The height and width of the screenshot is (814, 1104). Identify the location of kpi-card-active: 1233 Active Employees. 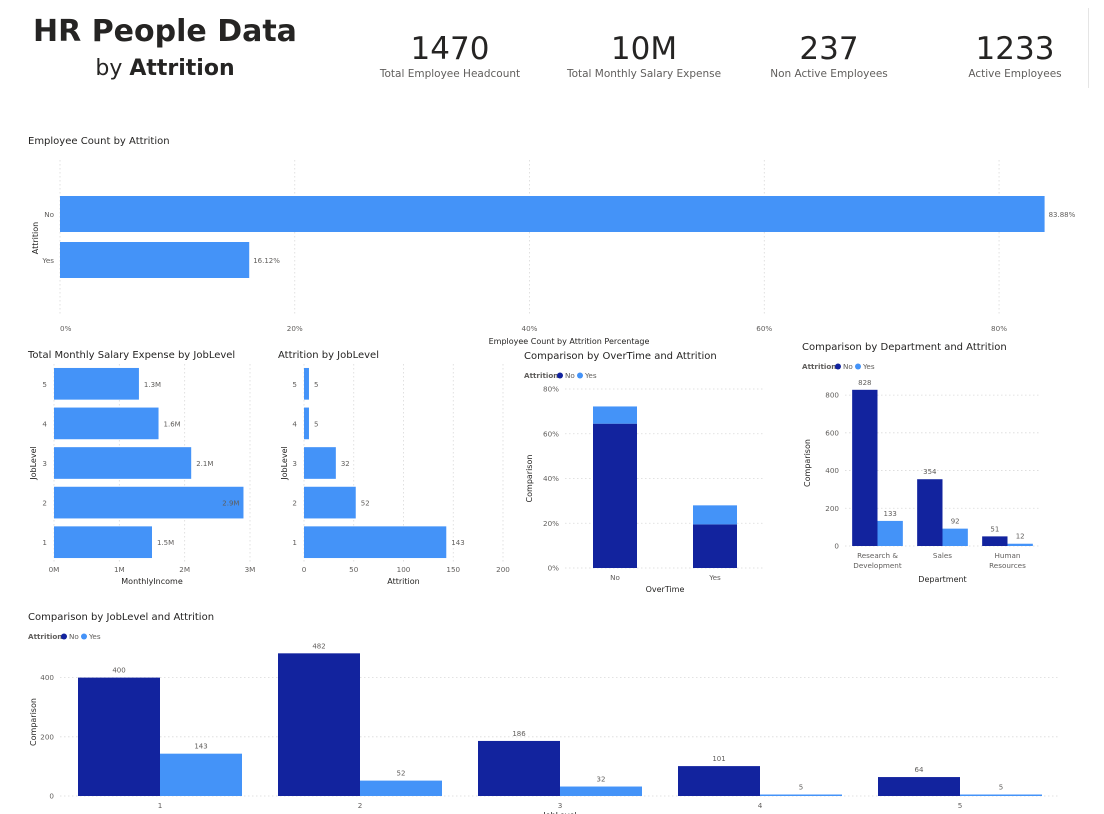
(1015, 55).